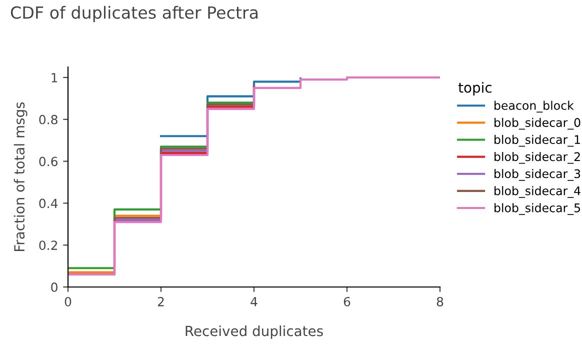 The width and height of the screenshot is (582, 347). What do you see at coordinates (254, 332) in the screenshot?
I see `x-axis-title: Received duplicates` at bounding box center [254, 332].